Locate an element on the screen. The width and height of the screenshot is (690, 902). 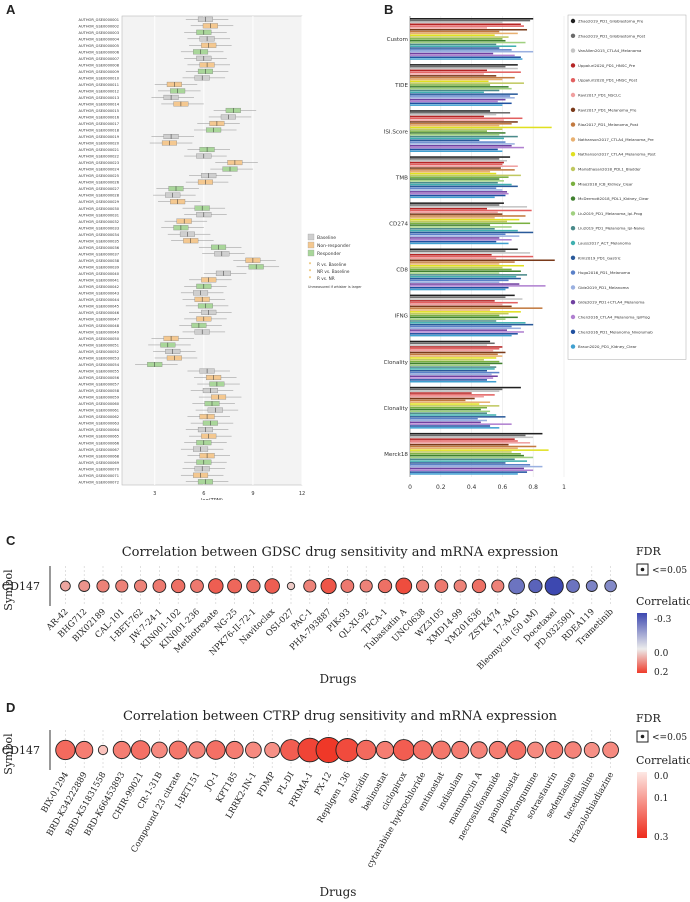
legend-label: NR vs. Baseline is located at coordinates (333, 271).